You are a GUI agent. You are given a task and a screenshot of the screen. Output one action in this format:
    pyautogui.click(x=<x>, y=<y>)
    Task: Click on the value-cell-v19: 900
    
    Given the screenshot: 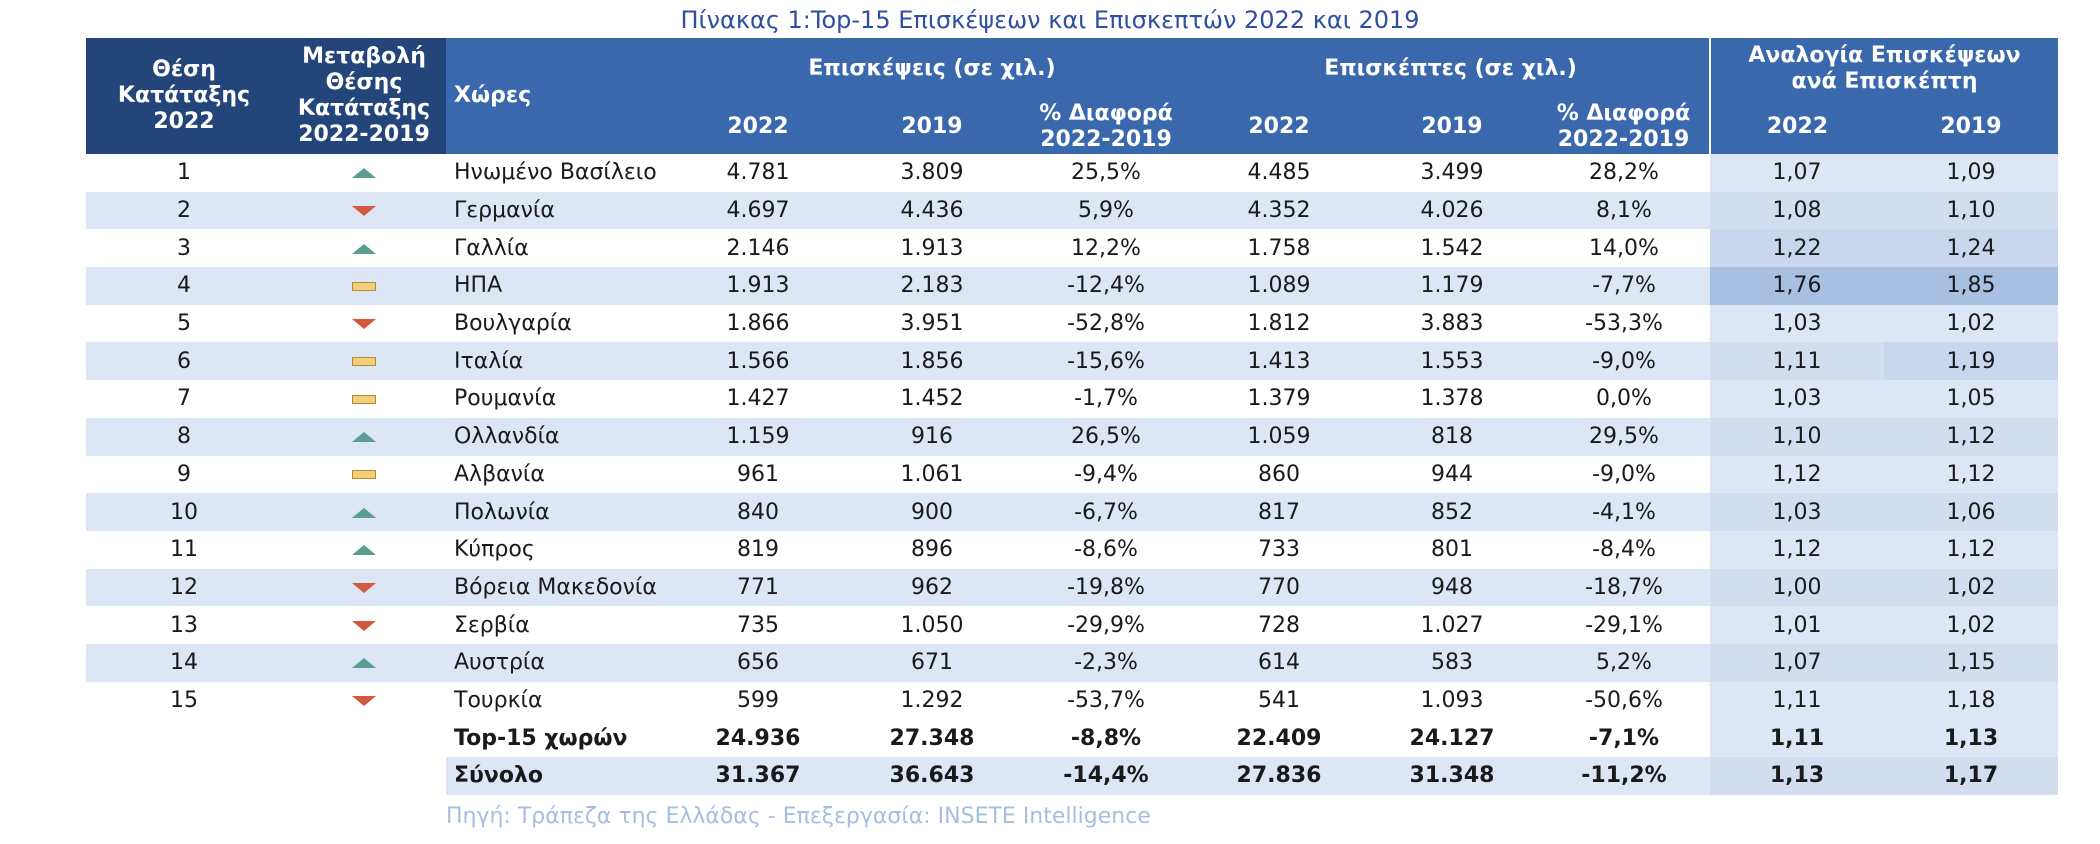 What is the action you would take?
    pyautogui.click(x=932, y=512)
    